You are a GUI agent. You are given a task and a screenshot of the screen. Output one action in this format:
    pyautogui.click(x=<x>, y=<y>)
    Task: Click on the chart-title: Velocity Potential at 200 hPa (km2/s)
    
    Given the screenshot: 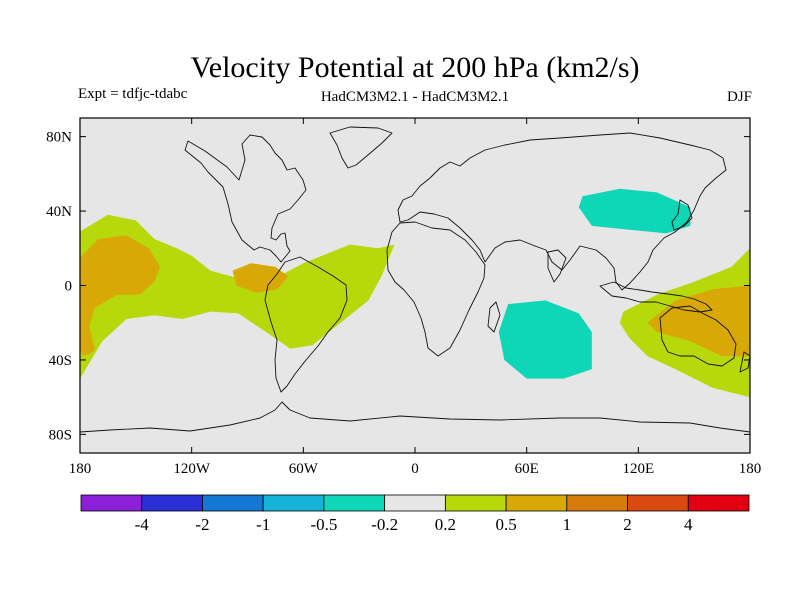 What is the action you would take?
    pyautogui.click(x=414, y=67)
    